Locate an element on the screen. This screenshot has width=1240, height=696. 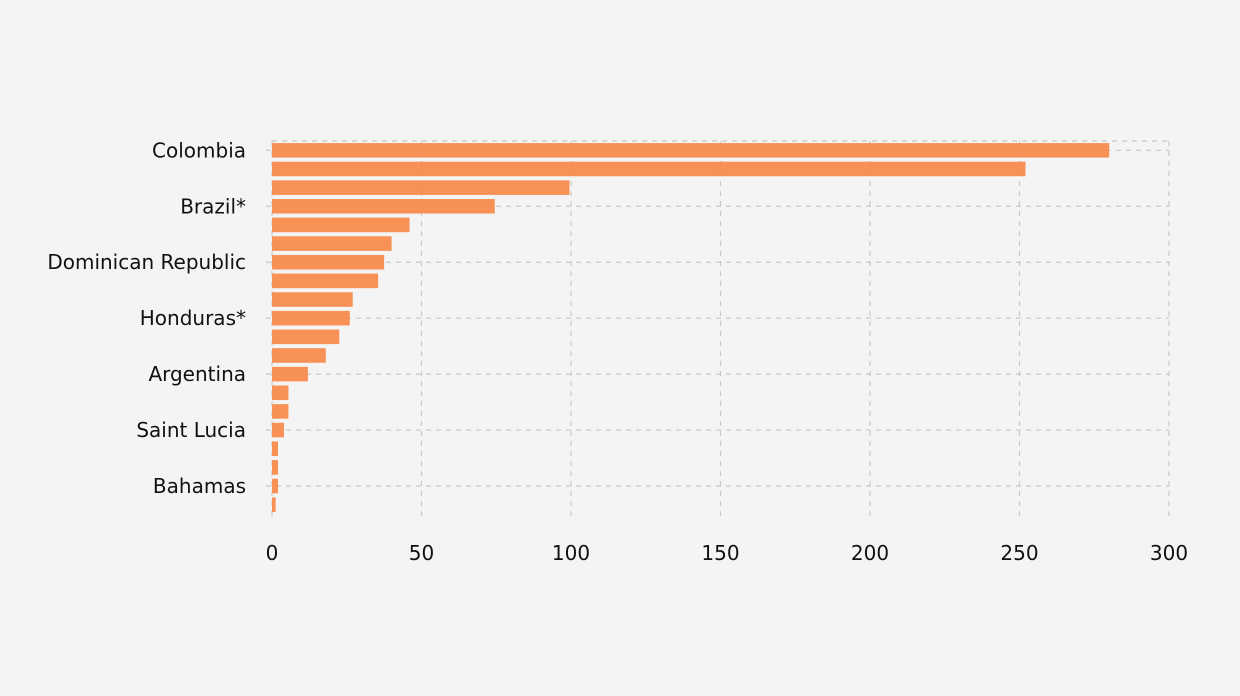
y-tick-label: Dominican Republic is located at coordinates (146, 262).